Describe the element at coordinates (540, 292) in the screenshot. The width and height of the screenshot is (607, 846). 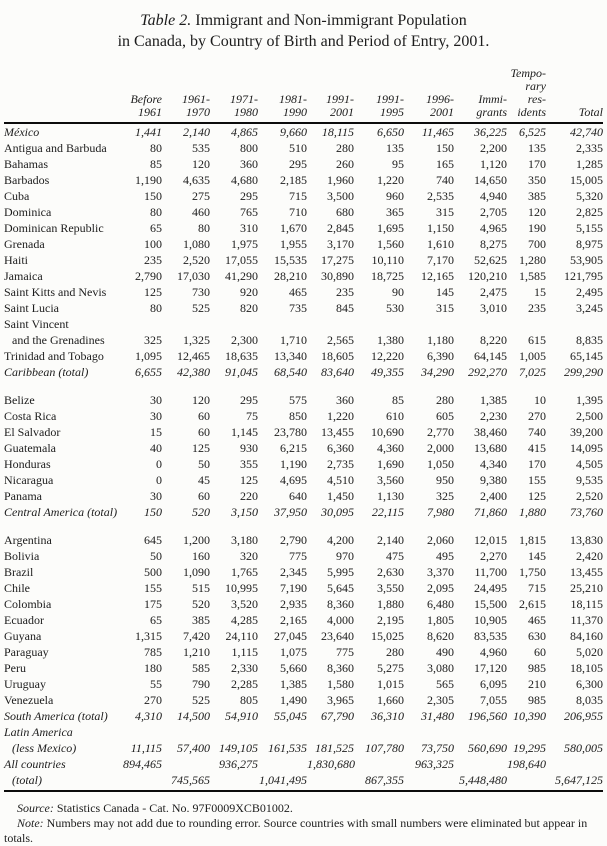
I see `value-cell: 15` at that location.